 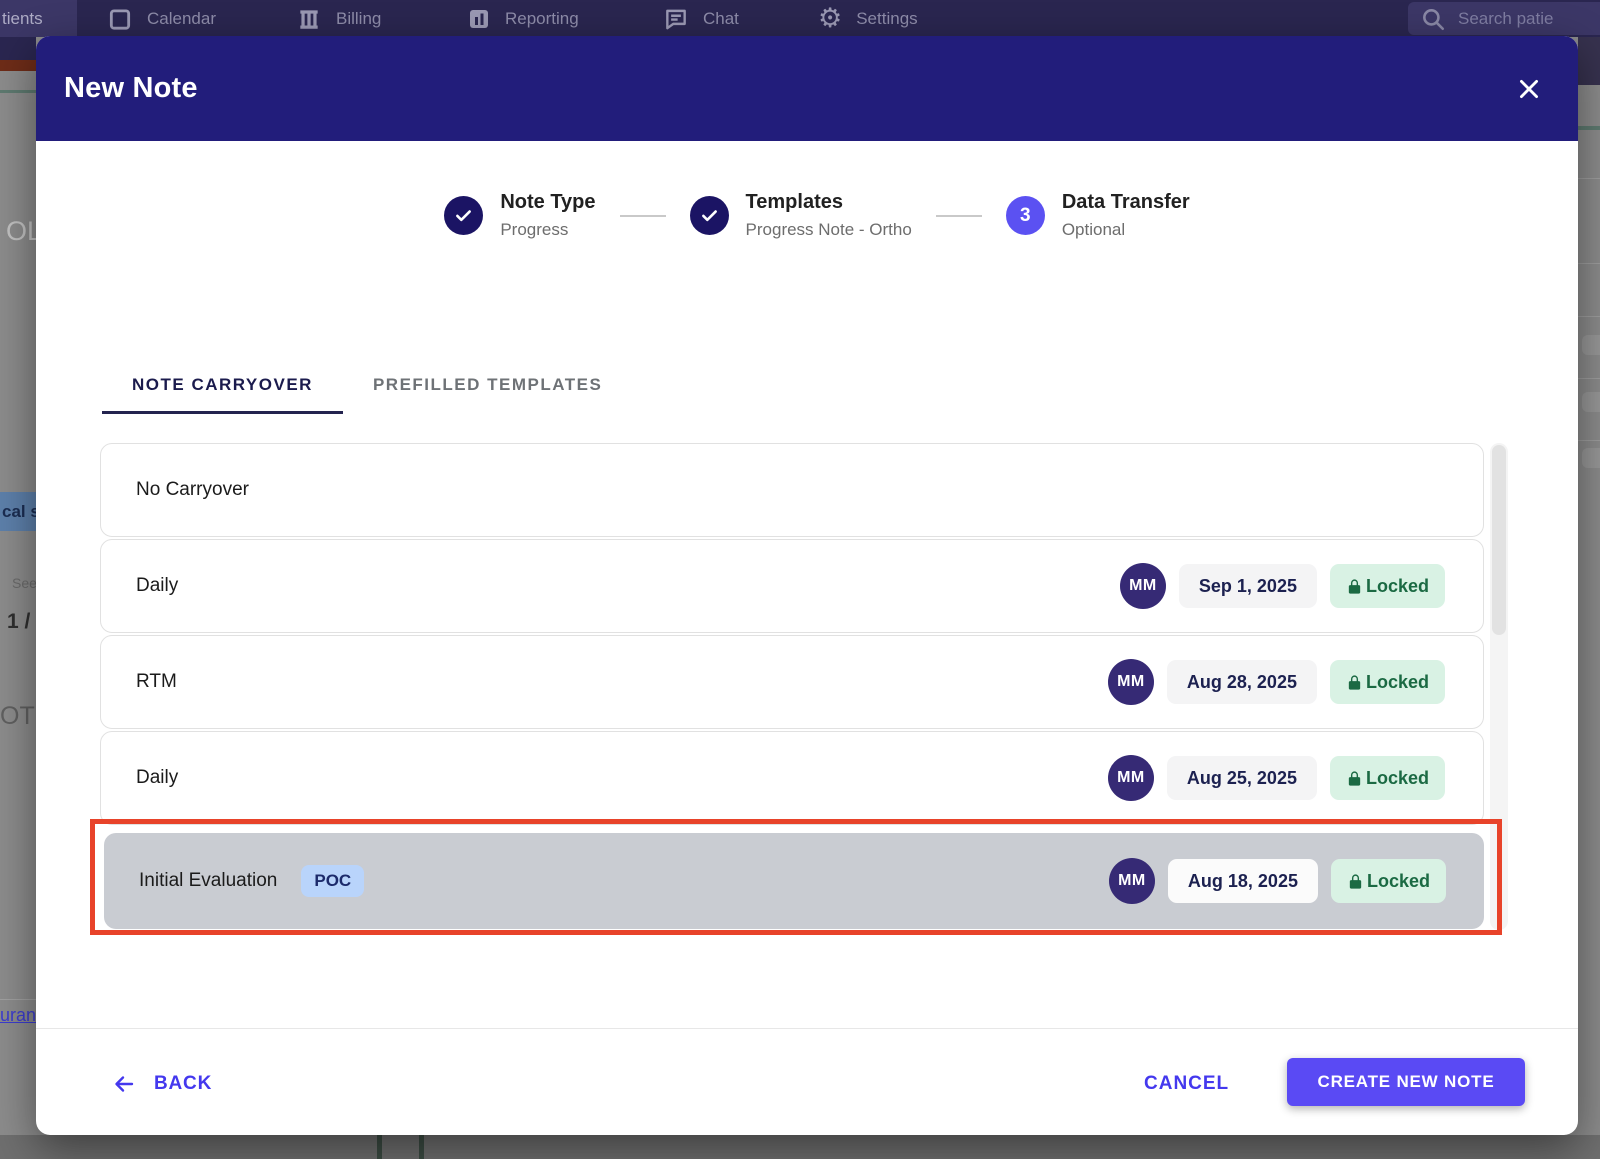 I want to click on back-arrow-icon, so click(x=124, y=1084).